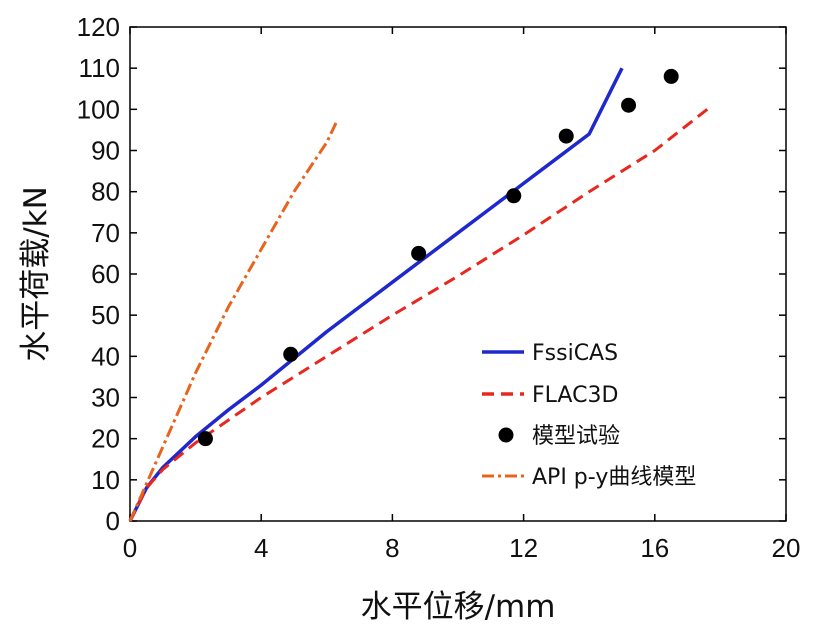 The image size is (815, 631). Describe the element at coordinates (654, 548) in the screenshot. I see `x-tick-label: 16` at that location.